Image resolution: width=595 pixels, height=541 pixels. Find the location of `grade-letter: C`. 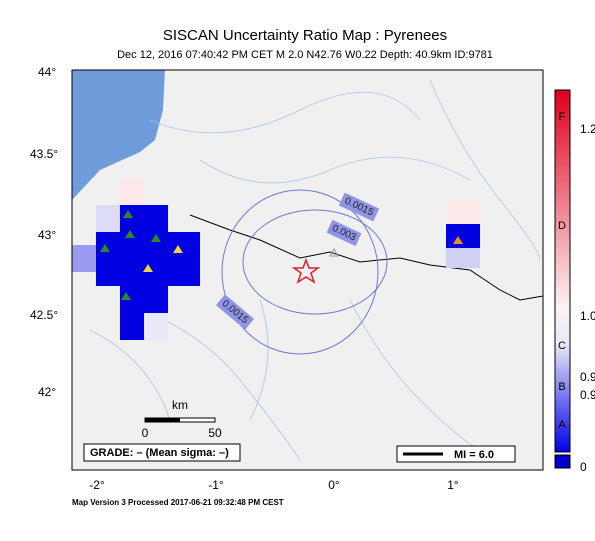

grade-letter: C is located at coordinates (562, 346).